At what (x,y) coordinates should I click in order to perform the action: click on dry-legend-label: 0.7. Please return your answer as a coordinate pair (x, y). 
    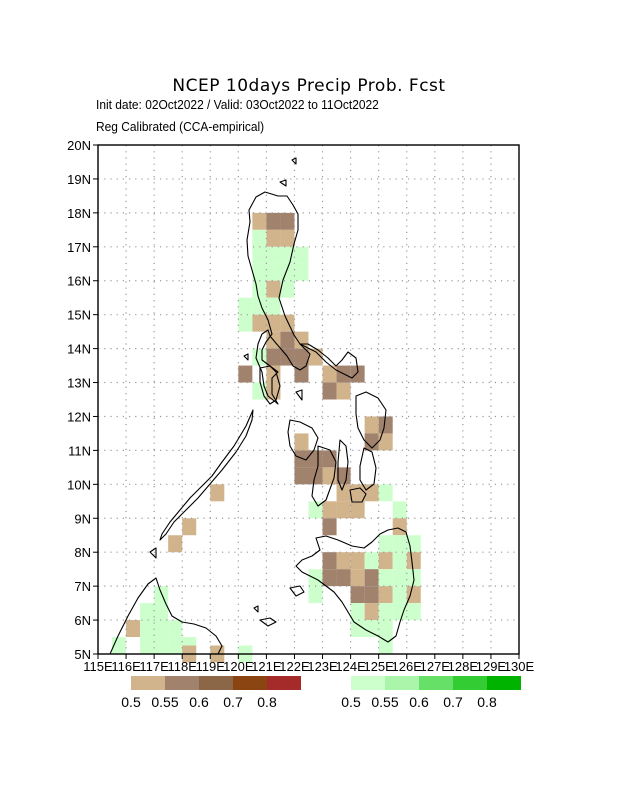
    Looking at the image, I should click on (233, 702).